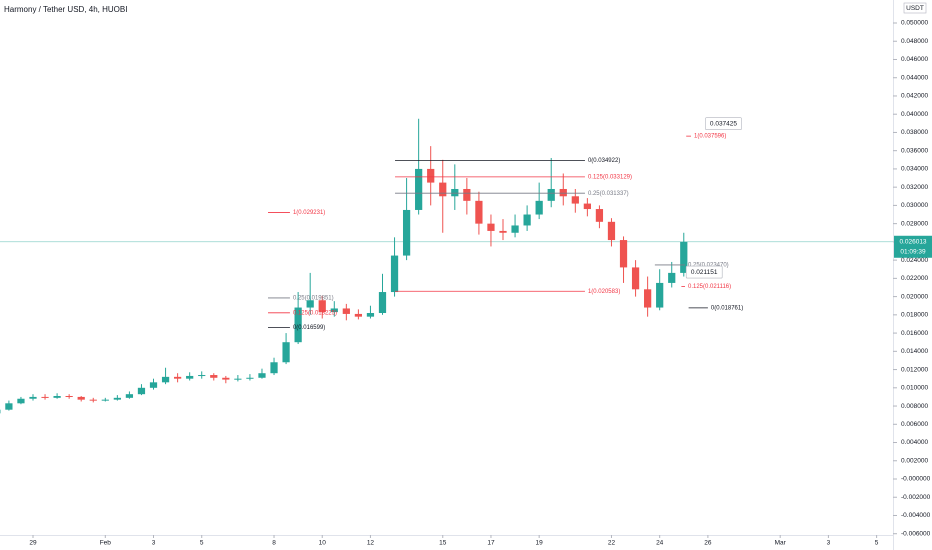  What do you see at coordinates (608, 194) in the screenshot?
I see `fib-level-label: 0.25(0.031337)` at bounding box center [608, 194].